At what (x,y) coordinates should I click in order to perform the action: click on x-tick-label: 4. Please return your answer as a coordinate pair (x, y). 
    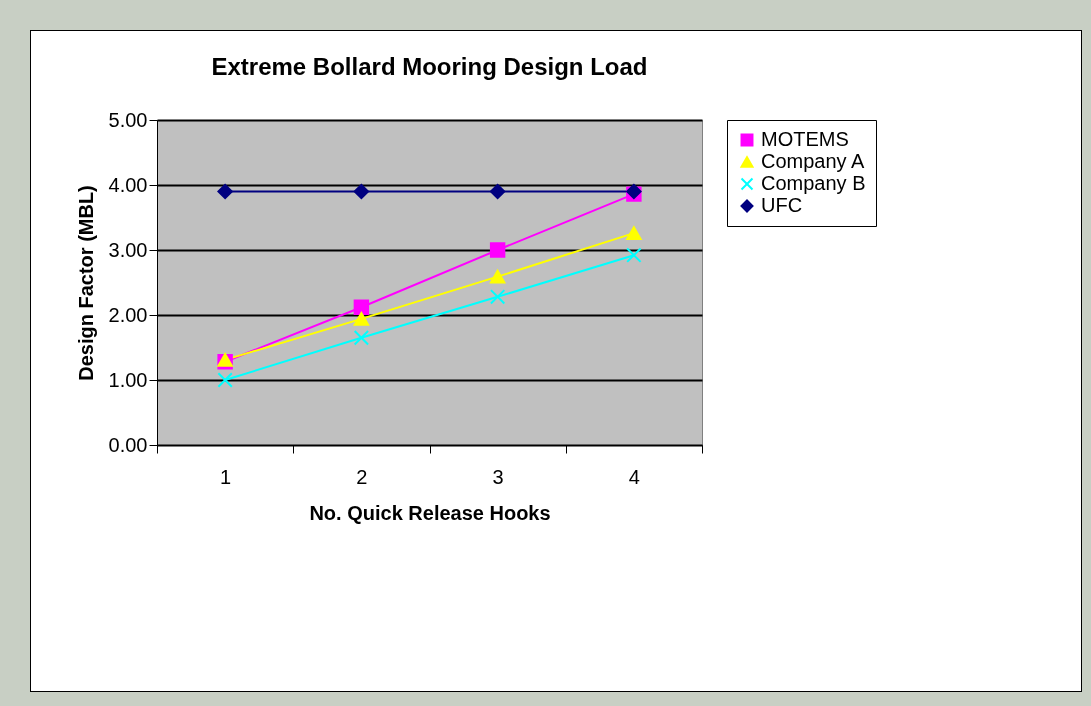
    Looking at the image, I should click on (634, 476).